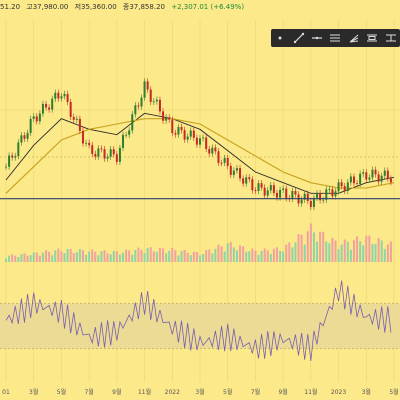 Image resolution: width=400 pixels, height=400 pixels. Describe the element at coordinates (372, 38) in the screenshot. I see `fib-icon` at that location.